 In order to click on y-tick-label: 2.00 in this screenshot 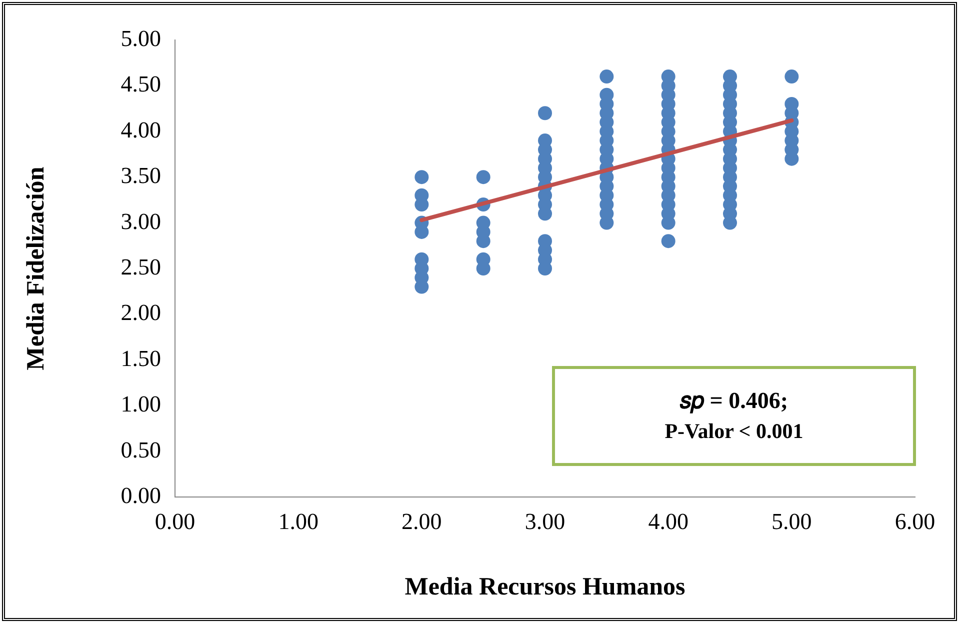, I will do `click(140, 313)`.